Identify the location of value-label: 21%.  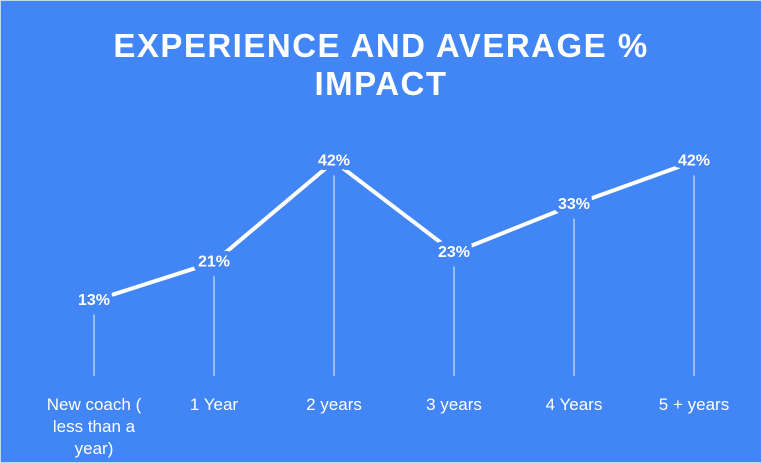
(214, 261).